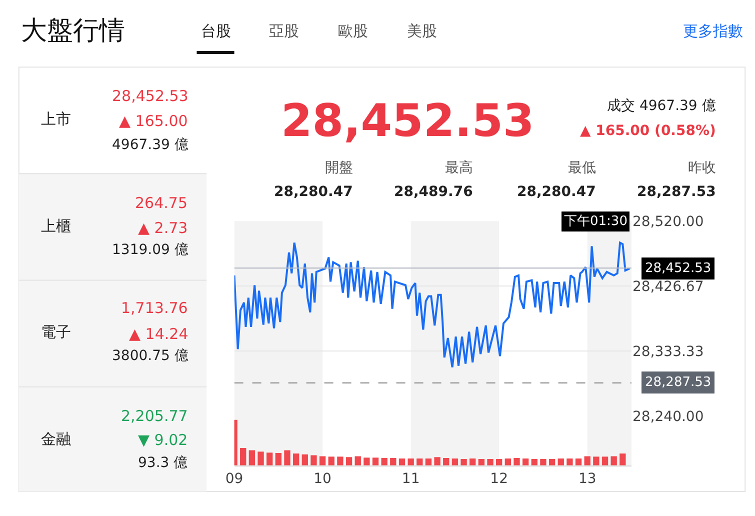  I want to click on text: 上櫃, so click(56, 226).